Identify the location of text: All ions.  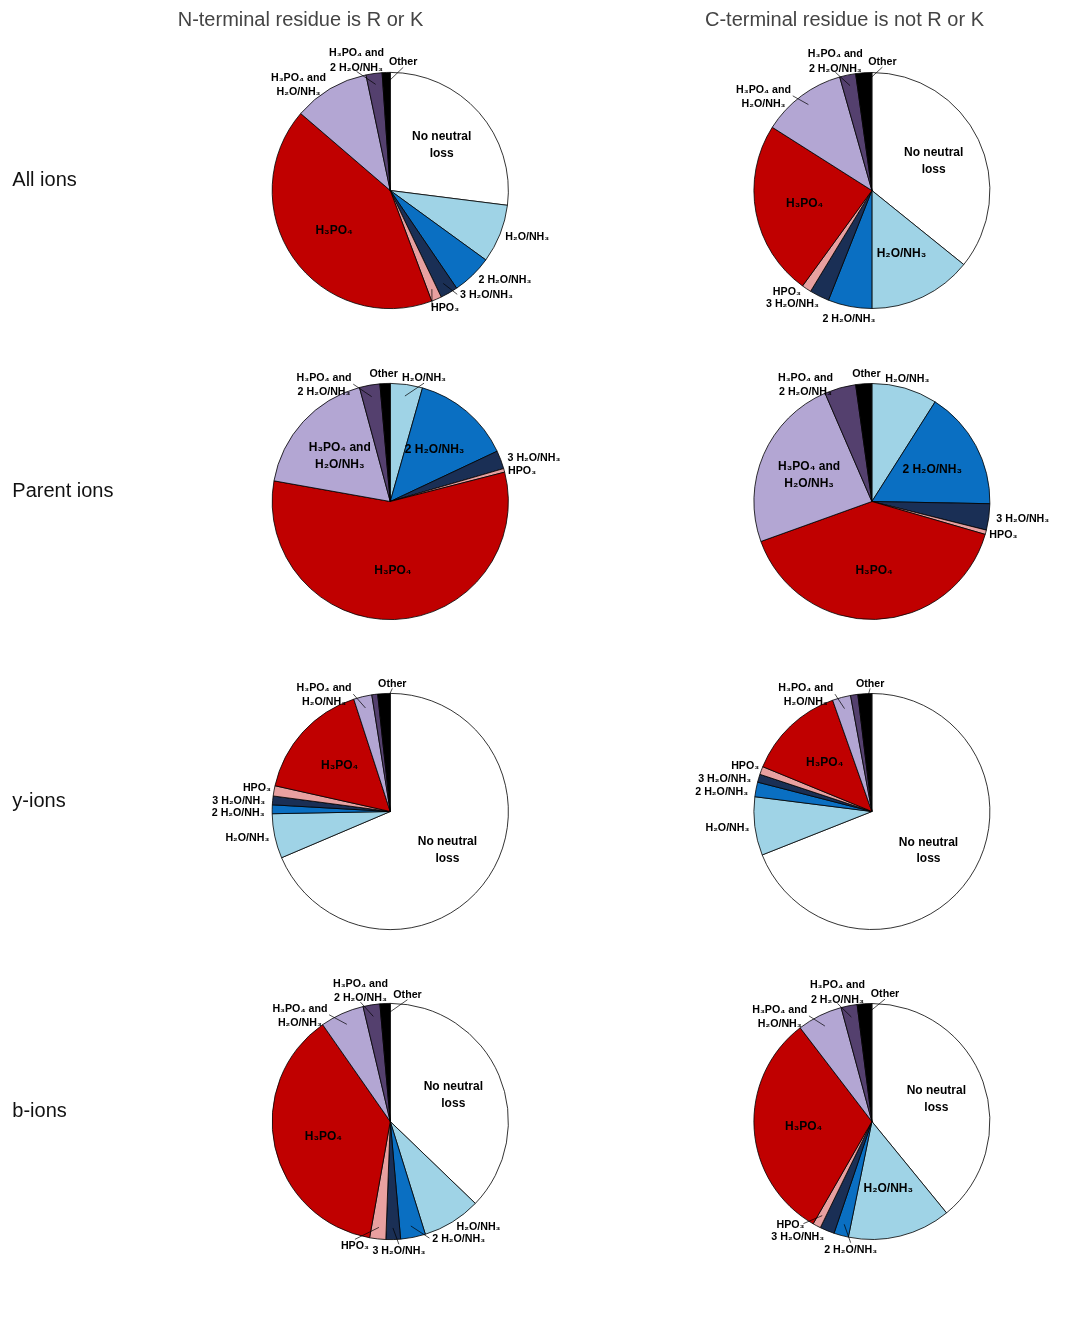
(44, 178).